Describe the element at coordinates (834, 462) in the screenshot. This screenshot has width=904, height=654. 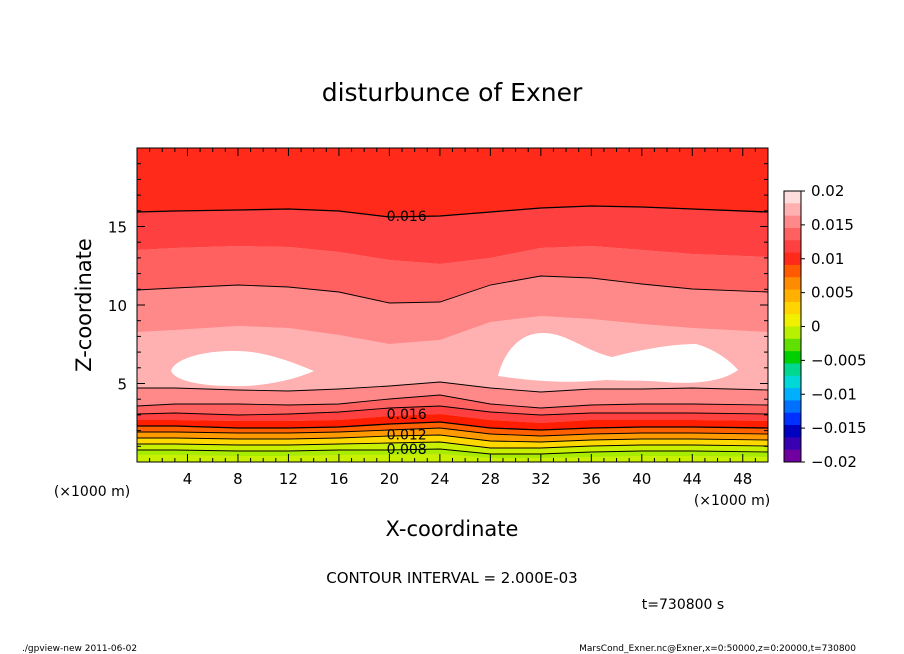
I see `colorbar-label: −0.02` at that location.